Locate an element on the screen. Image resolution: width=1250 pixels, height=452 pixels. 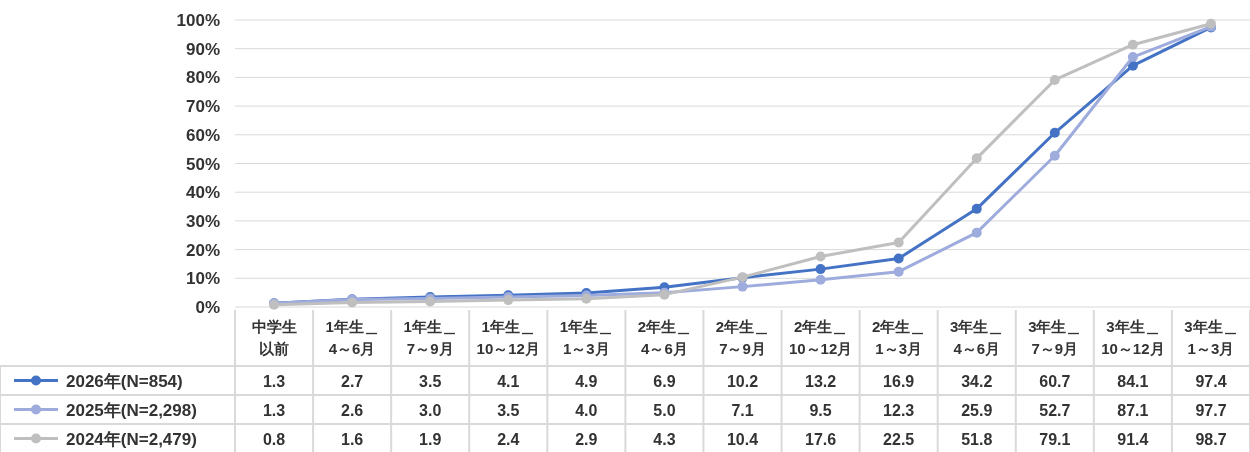
data-label: 84.1 is located at coordinates (1133, 381).